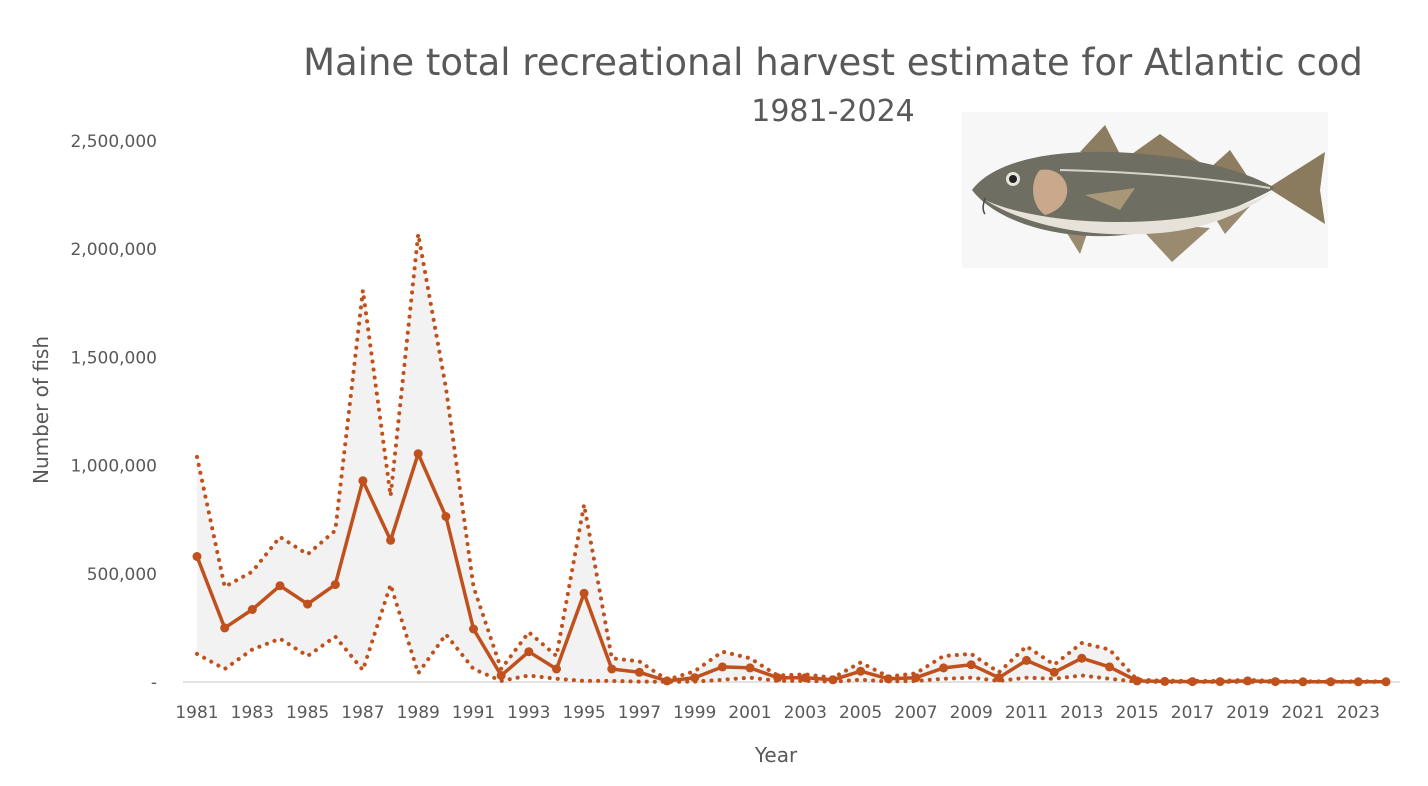 The width and height of the screenshot is (1428, 786). Describe the element at coordinates (1136, 713) in the screenshot. I see `x-tick-label: 2015` at that location.